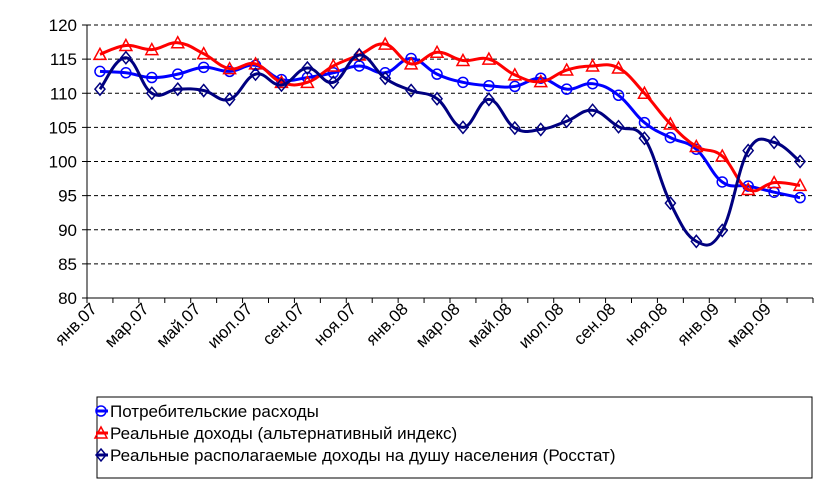 This screenshot has height=484, width=821. I want to click on y-tick-label: 95, so click(67, 196).